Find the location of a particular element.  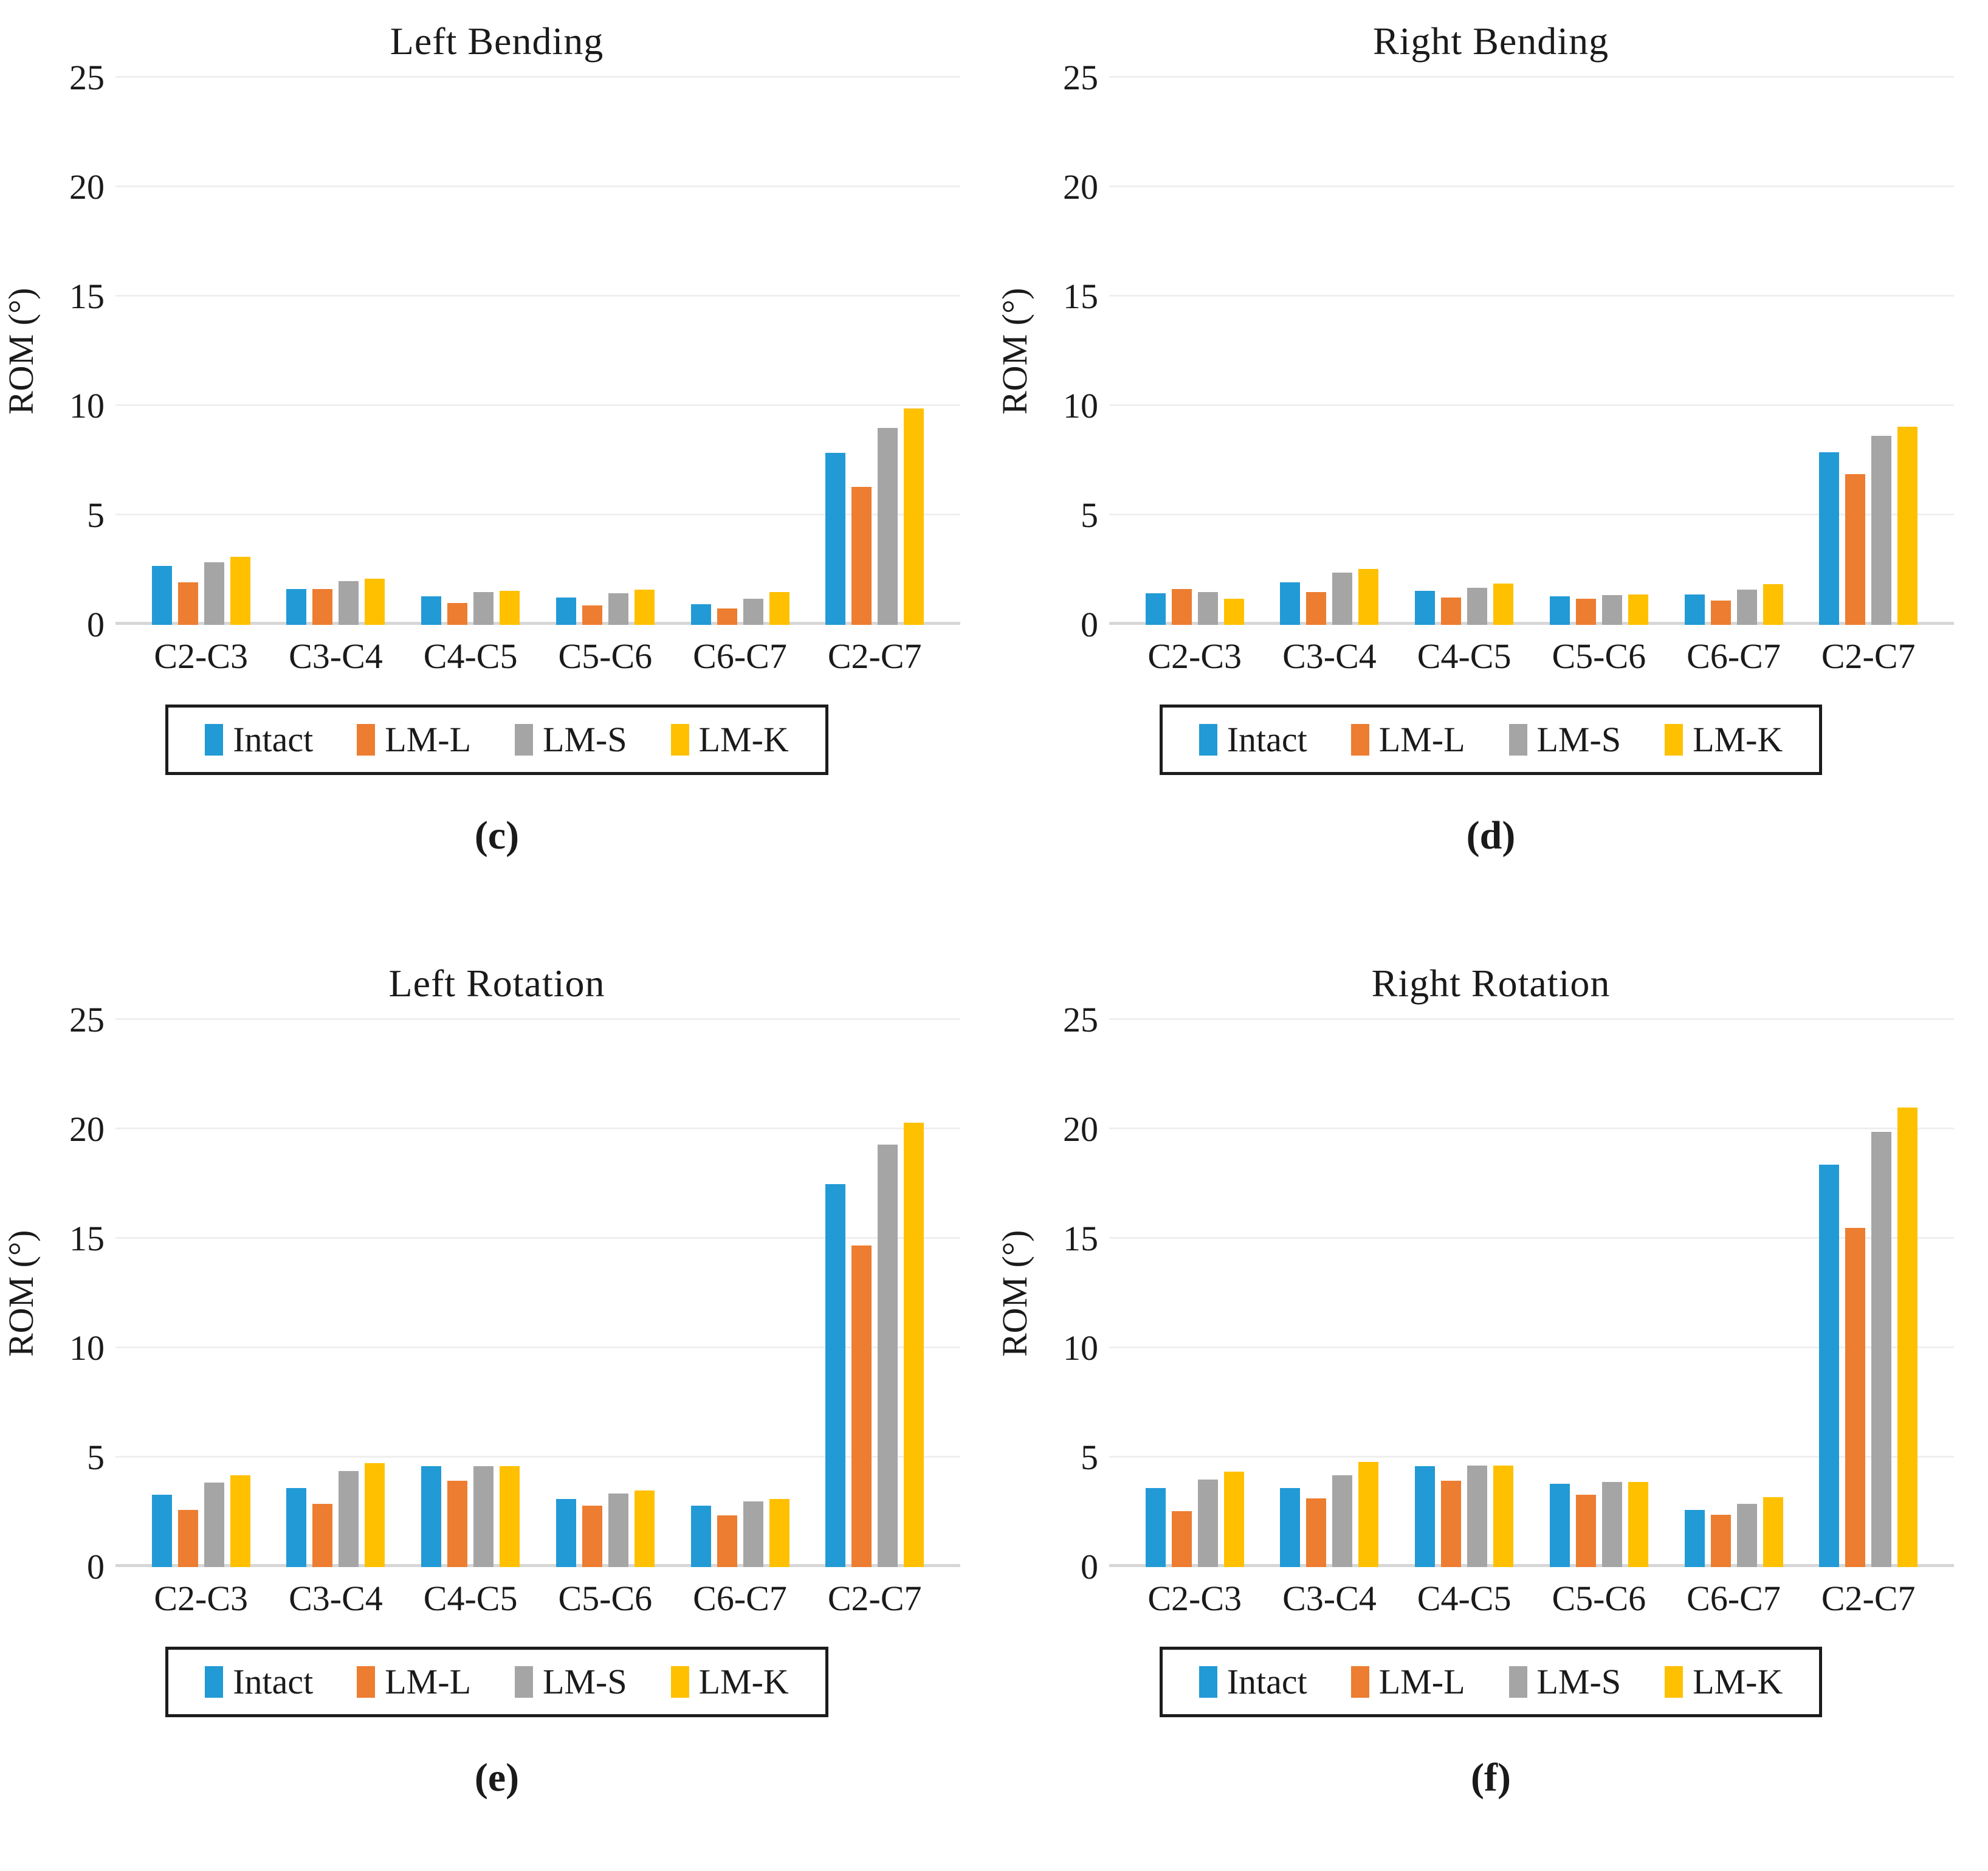

legend-label: LM-L is located at coordinates (1421, 740).